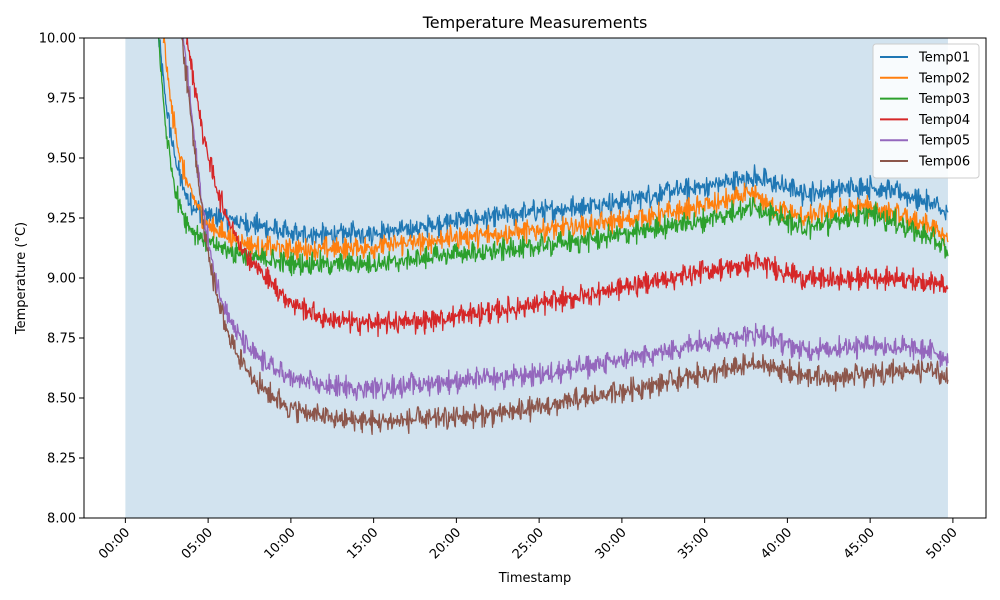 This screenshot has height=600, width=1000. Describe the element at coordinates (944, 120) in the screenshot. I see `legend-label: Temp04` at that location.